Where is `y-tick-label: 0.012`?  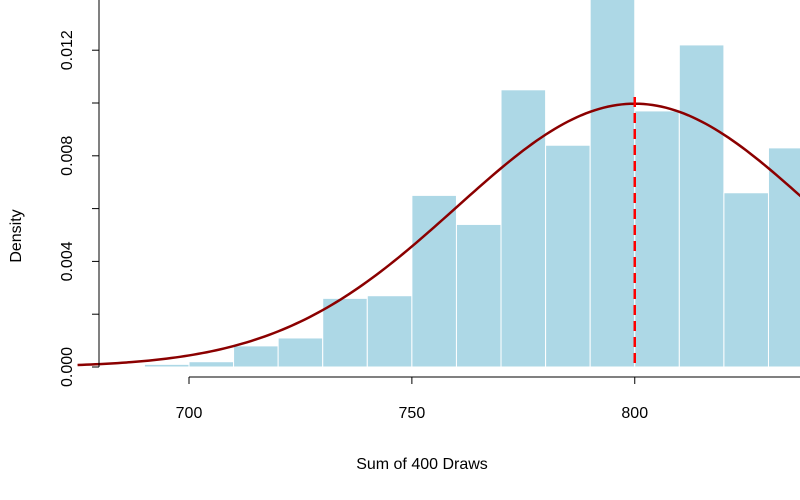 y-tick-label: 0.012 is located at coordinates (67, 50).